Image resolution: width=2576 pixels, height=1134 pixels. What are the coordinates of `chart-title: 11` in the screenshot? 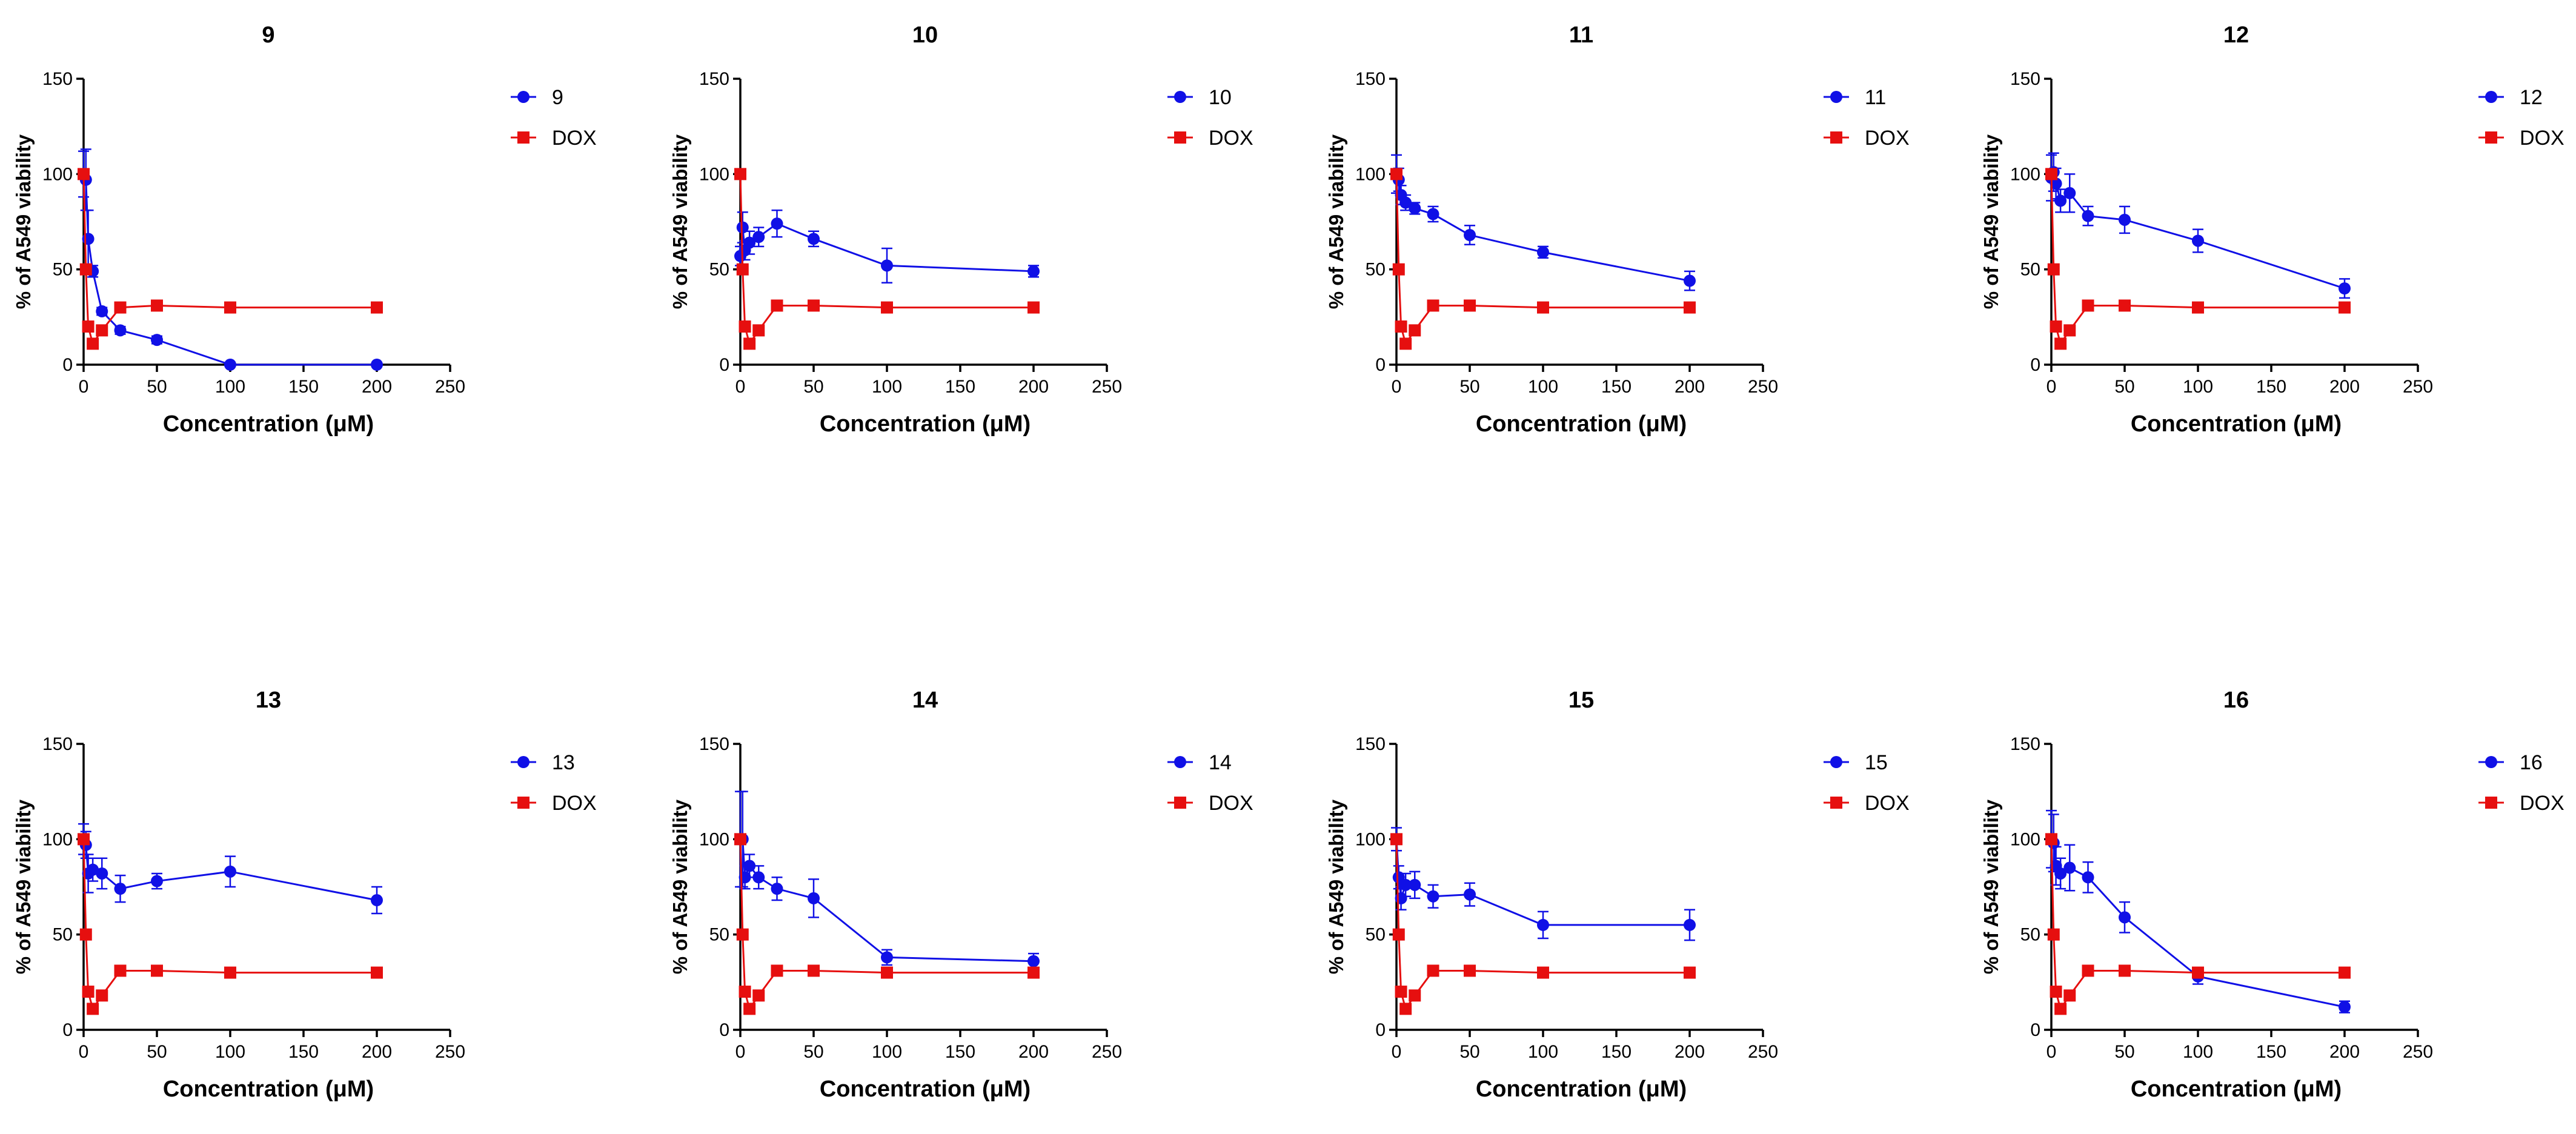 It's located at (1581, 35).